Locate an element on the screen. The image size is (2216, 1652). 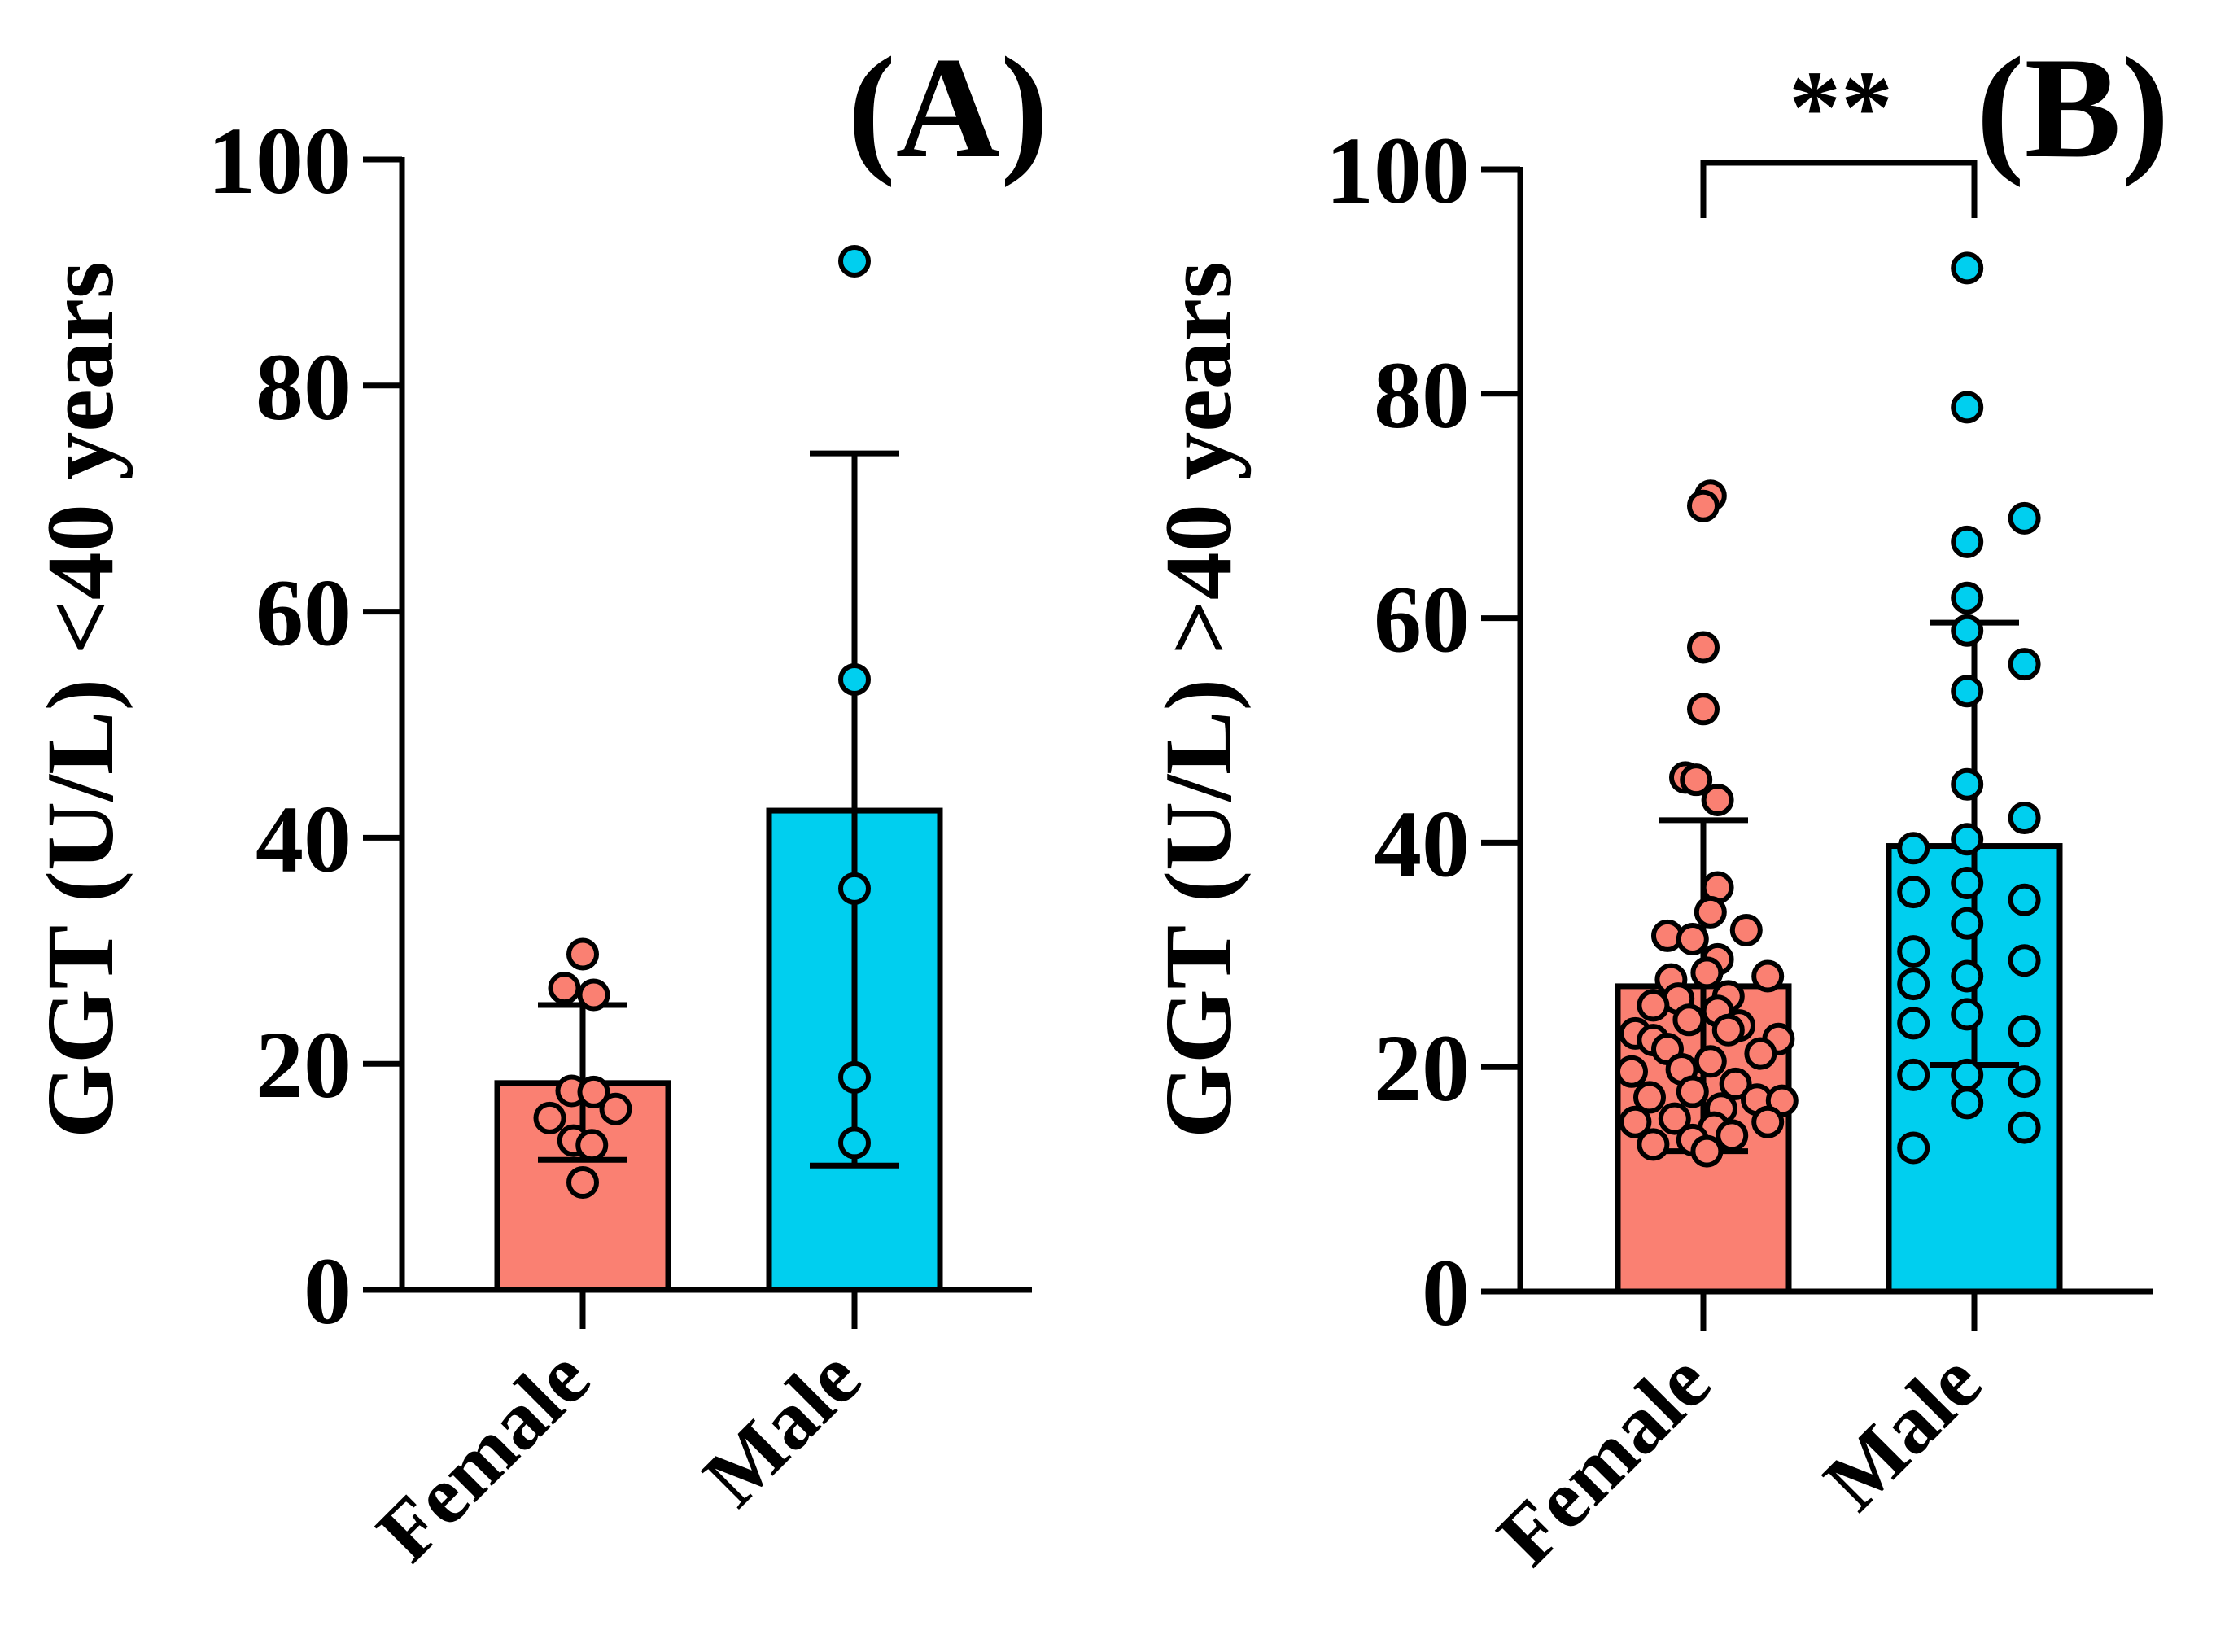
panel-b-y-tick-label-20: 20 is located at coordinates (1422, 1068).